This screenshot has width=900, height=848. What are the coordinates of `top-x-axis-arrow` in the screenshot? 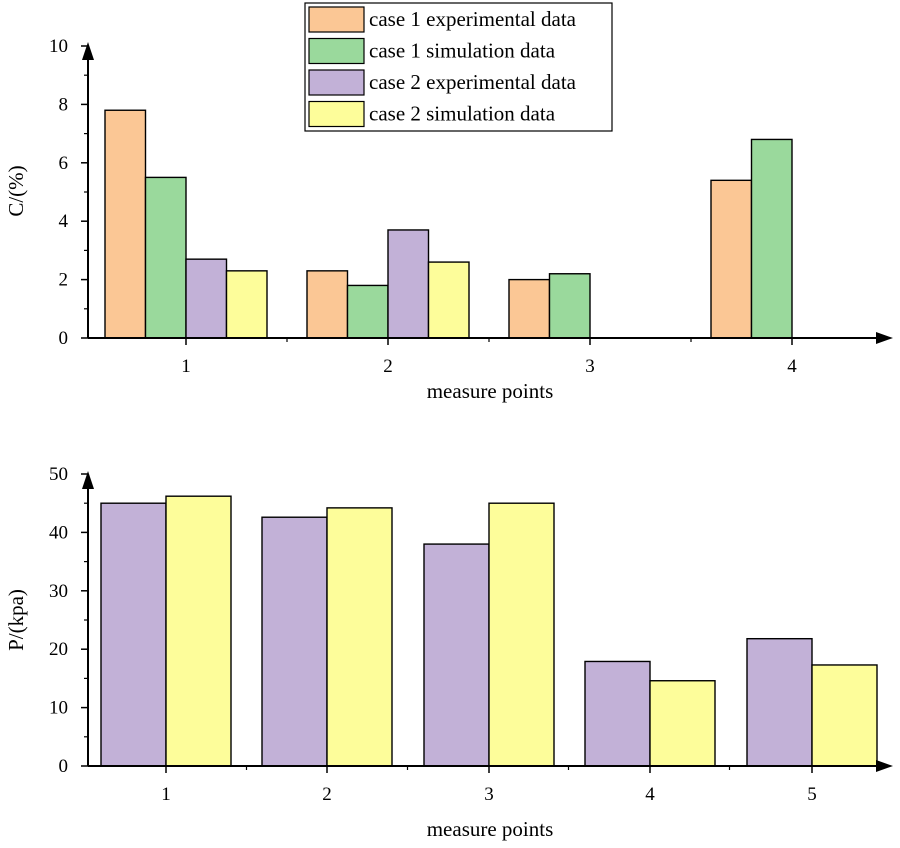 It's located at (884, 338).